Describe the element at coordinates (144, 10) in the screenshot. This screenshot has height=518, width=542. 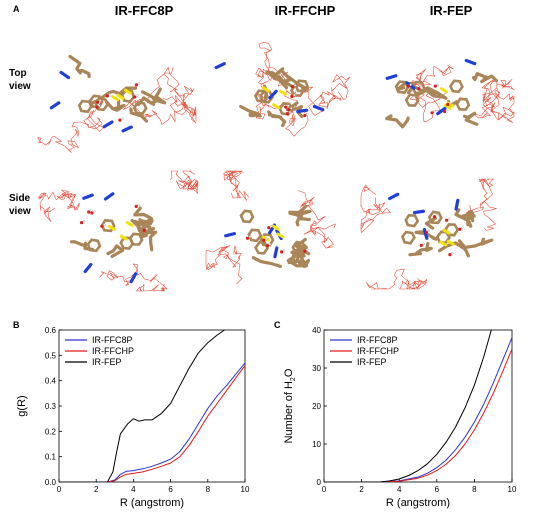
I see `molecule-title-ir-ffc8p: IR-FFC8P` at that location.